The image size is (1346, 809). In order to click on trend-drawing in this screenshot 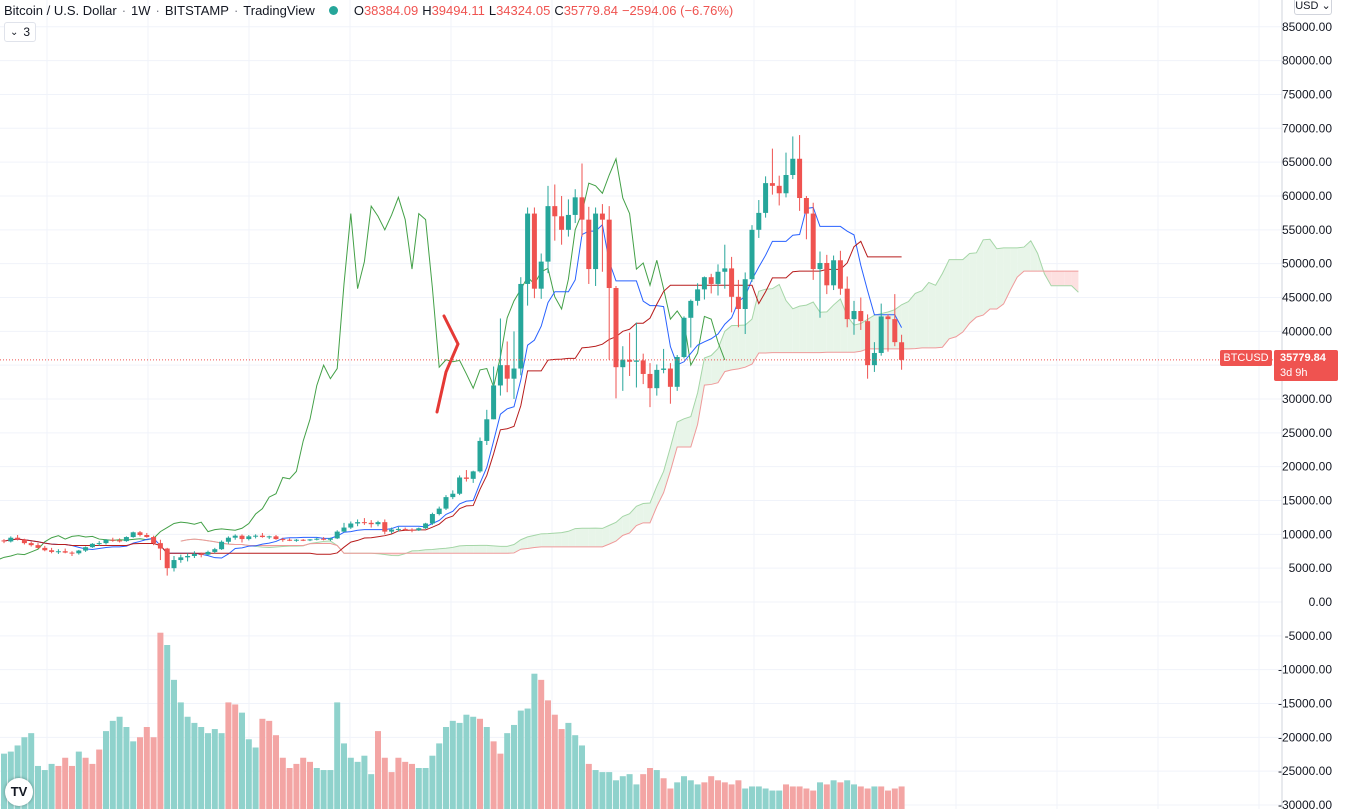, I will do `click(447, 364)`.